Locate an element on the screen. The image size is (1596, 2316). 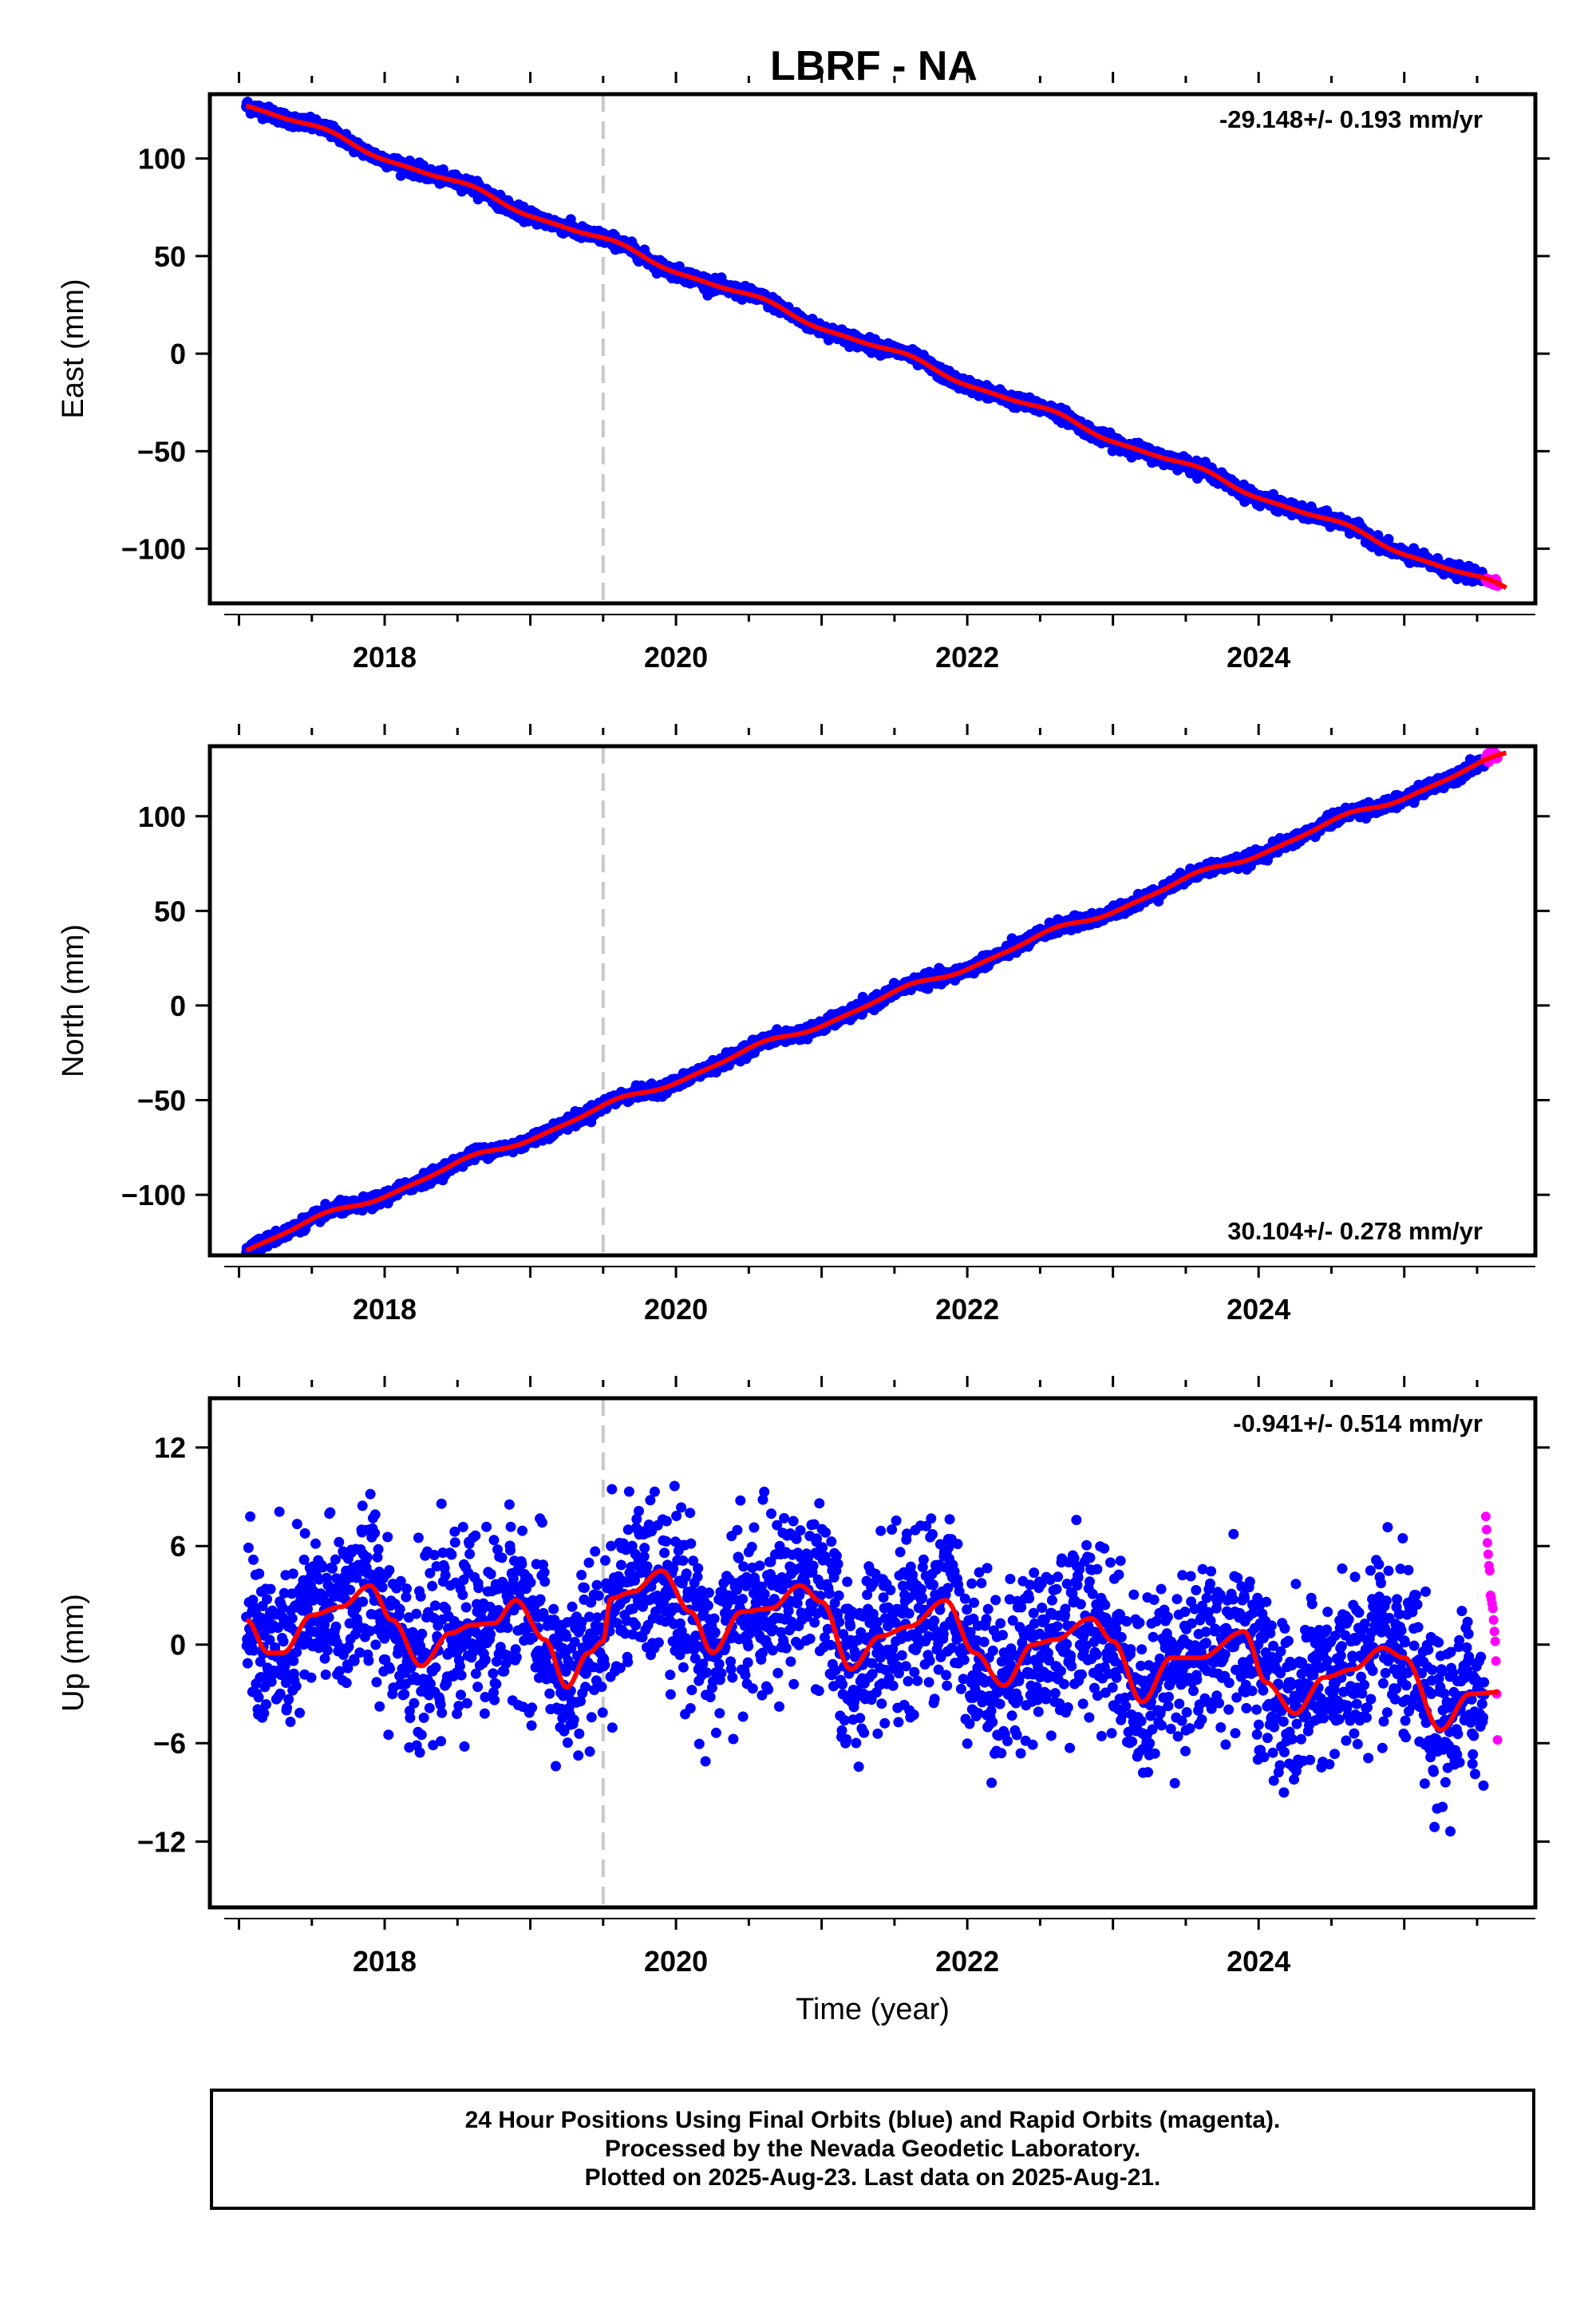
y-tick-label: −50 is located at coordinates (161, 451).